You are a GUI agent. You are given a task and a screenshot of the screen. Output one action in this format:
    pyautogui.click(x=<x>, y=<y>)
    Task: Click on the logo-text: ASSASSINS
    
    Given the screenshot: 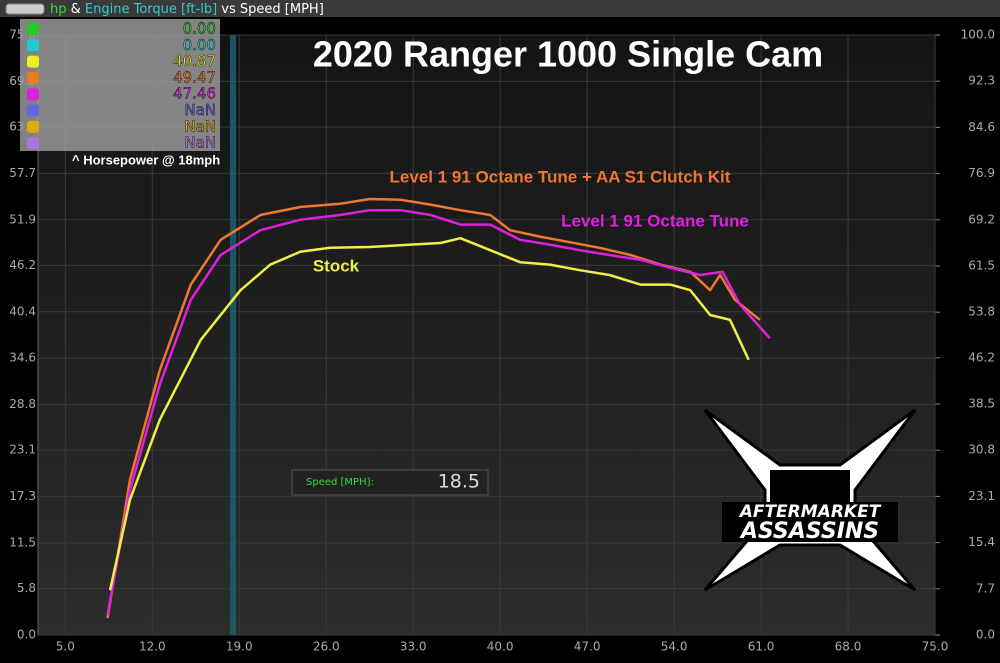 What is the action you would take?
    pyautogui.click(x=809, y=531)
    